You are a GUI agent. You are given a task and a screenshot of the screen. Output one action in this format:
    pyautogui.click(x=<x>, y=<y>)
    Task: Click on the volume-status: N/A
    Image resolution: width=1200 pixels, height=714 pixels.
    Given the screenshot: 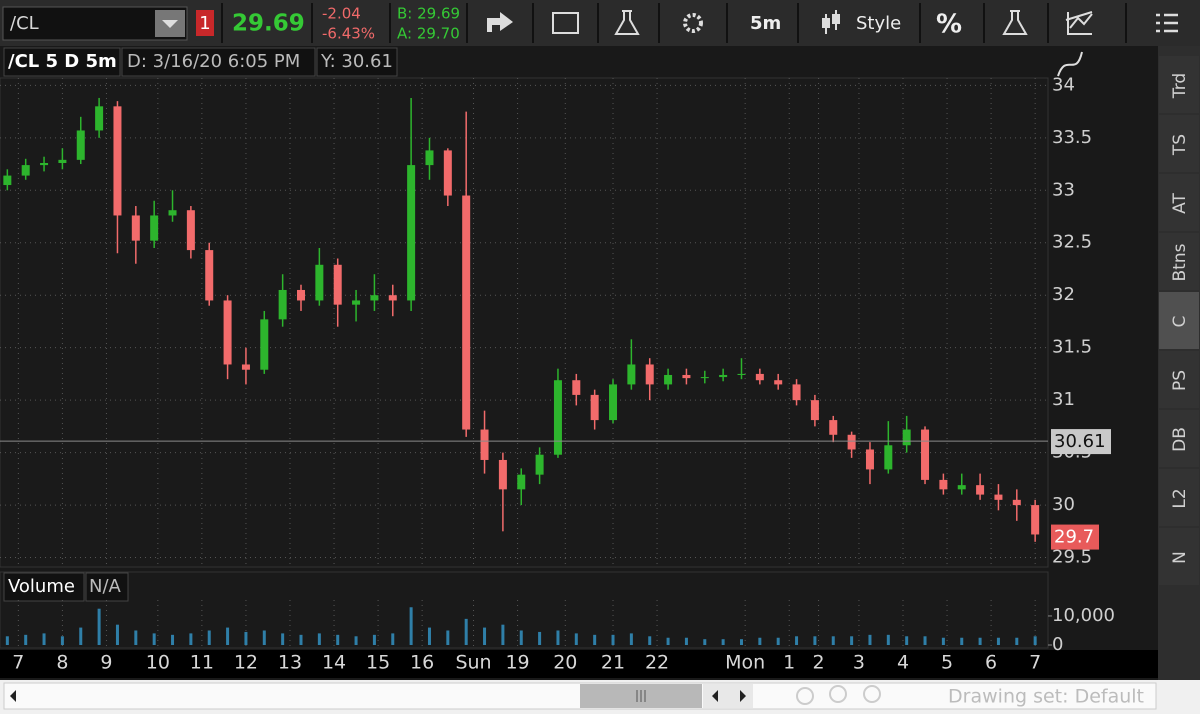 What is the action you would take?
    pyautogui.click(x=105, y=586)
    